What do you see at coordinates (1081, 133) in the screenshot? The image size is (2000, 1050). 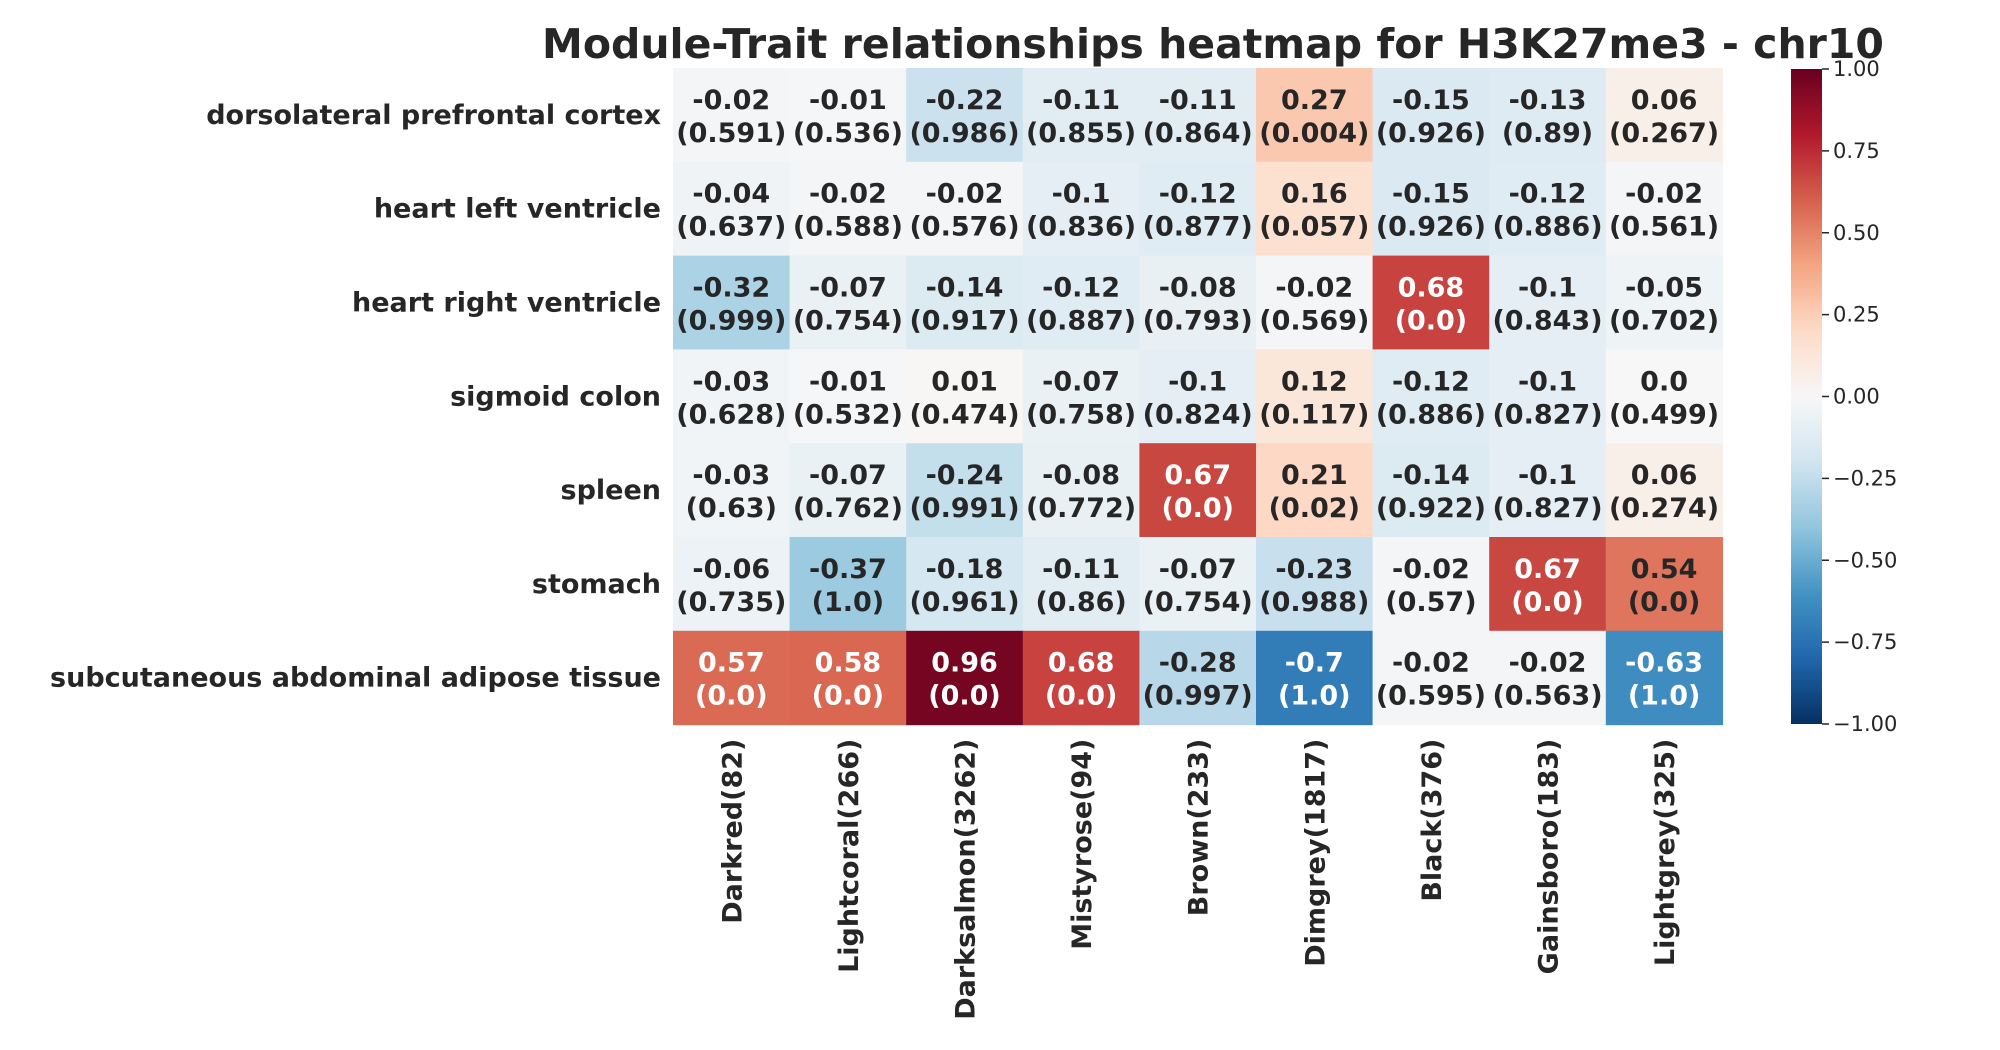 I see `cell-pvalue-label: (0.855)` at bounding box center [1081, 133].